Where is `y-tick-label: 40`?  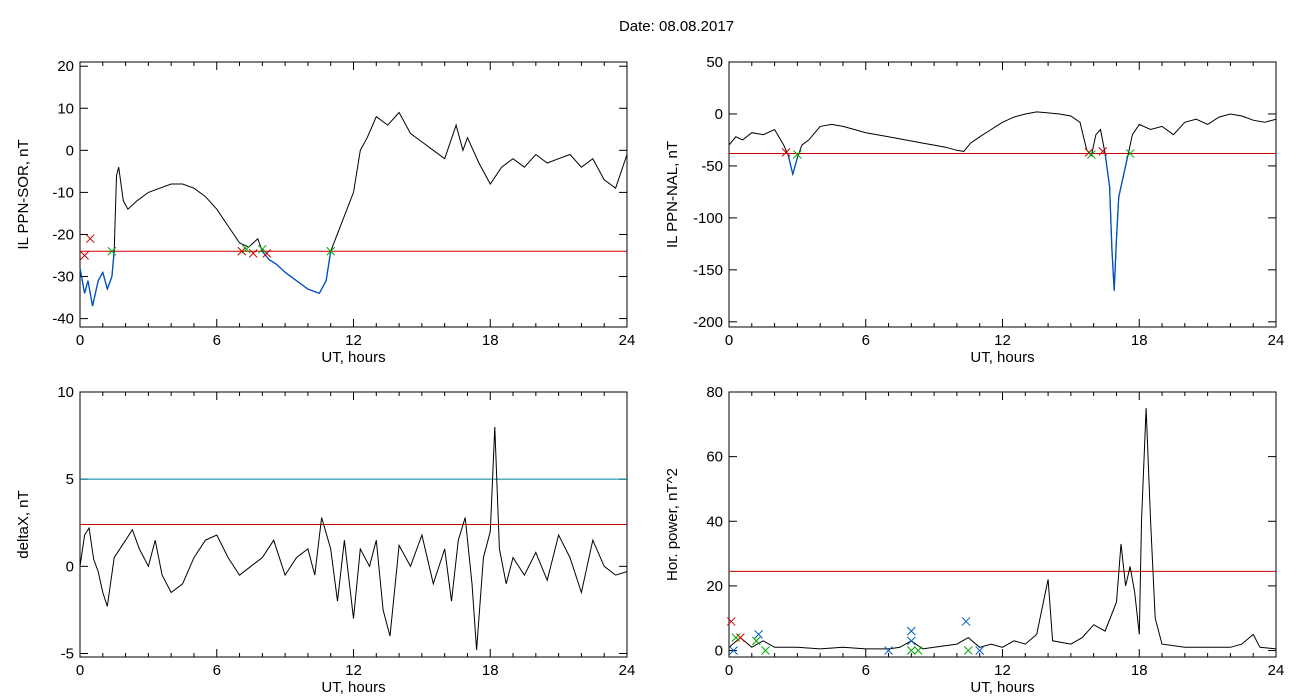 y-tick-label: 40 is located at coordinates (714, 521).